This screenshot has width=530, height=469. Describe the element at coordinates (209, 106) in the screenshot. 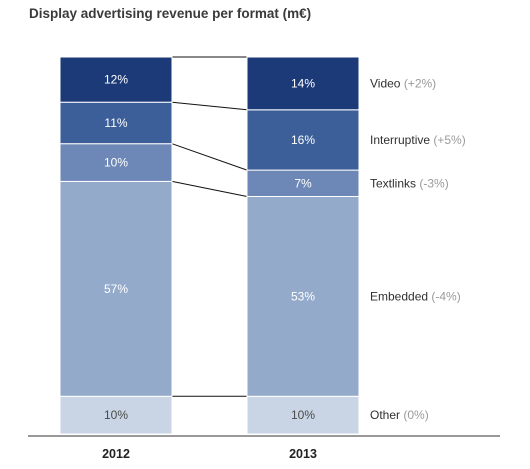

I see `connector-video` at that location.